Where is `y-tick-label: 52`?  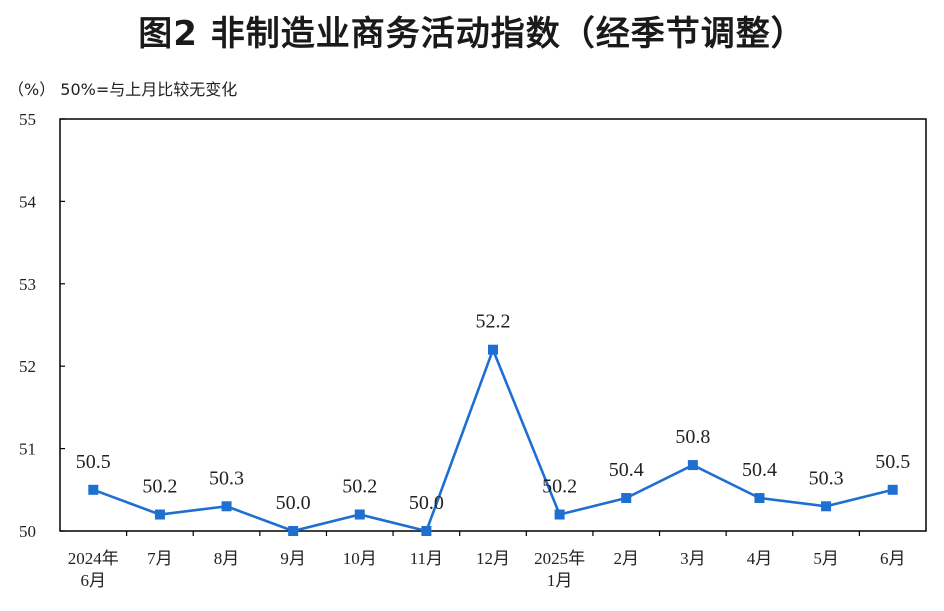 y-tick-label: 52 is located at coordinates (27, 366).